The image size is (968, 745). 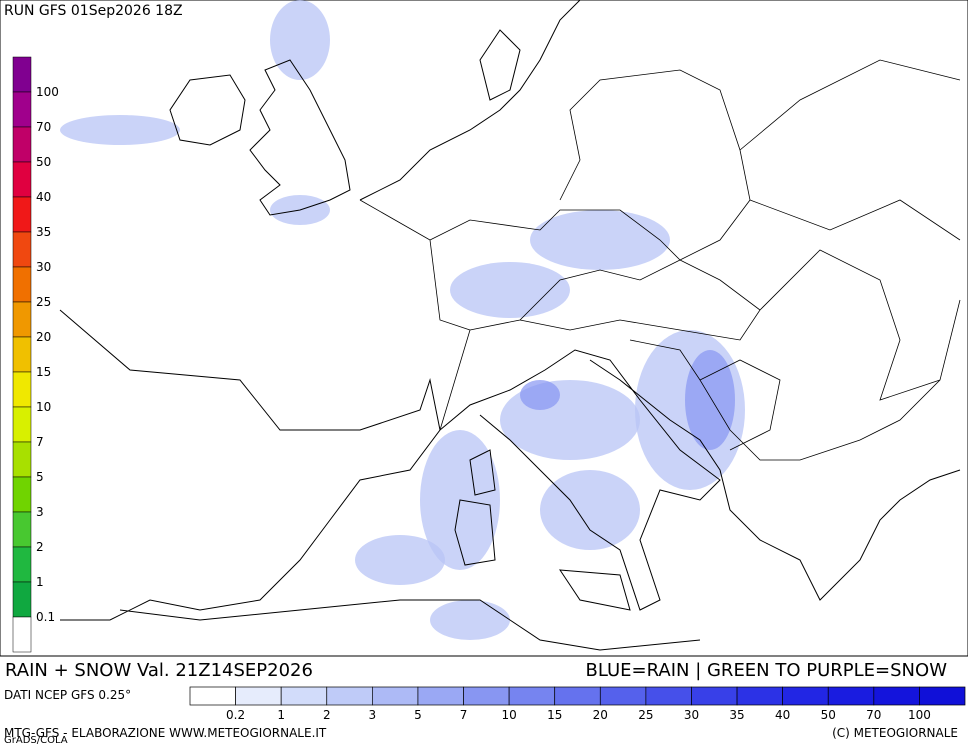 I want to click on snow-label: 30, so click(x=43, y=267).